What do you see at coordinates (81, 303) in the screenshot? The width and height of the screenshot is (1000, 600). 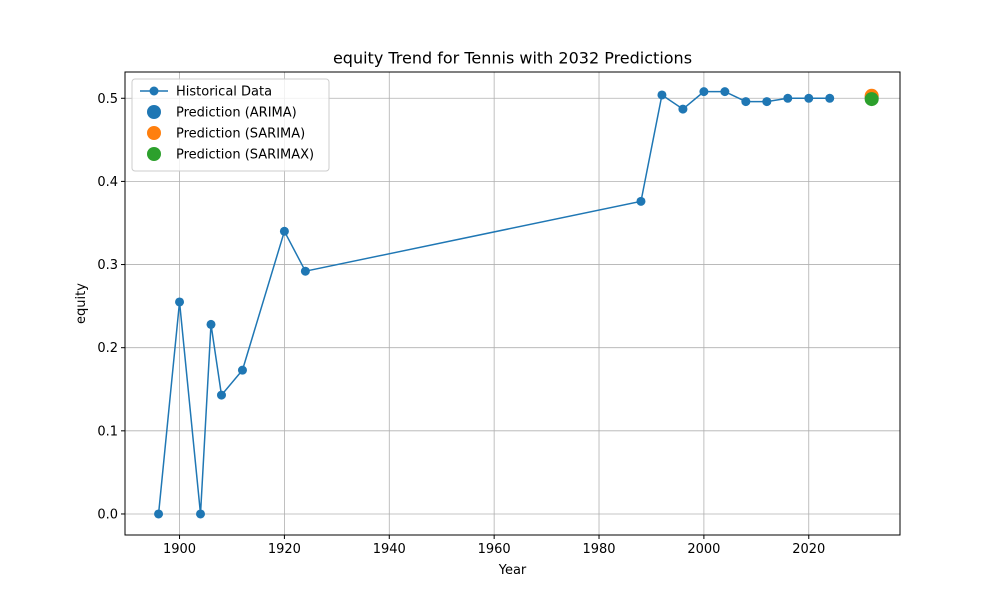 I see `y-axis-title: equity` at bounding box center [81, 303].